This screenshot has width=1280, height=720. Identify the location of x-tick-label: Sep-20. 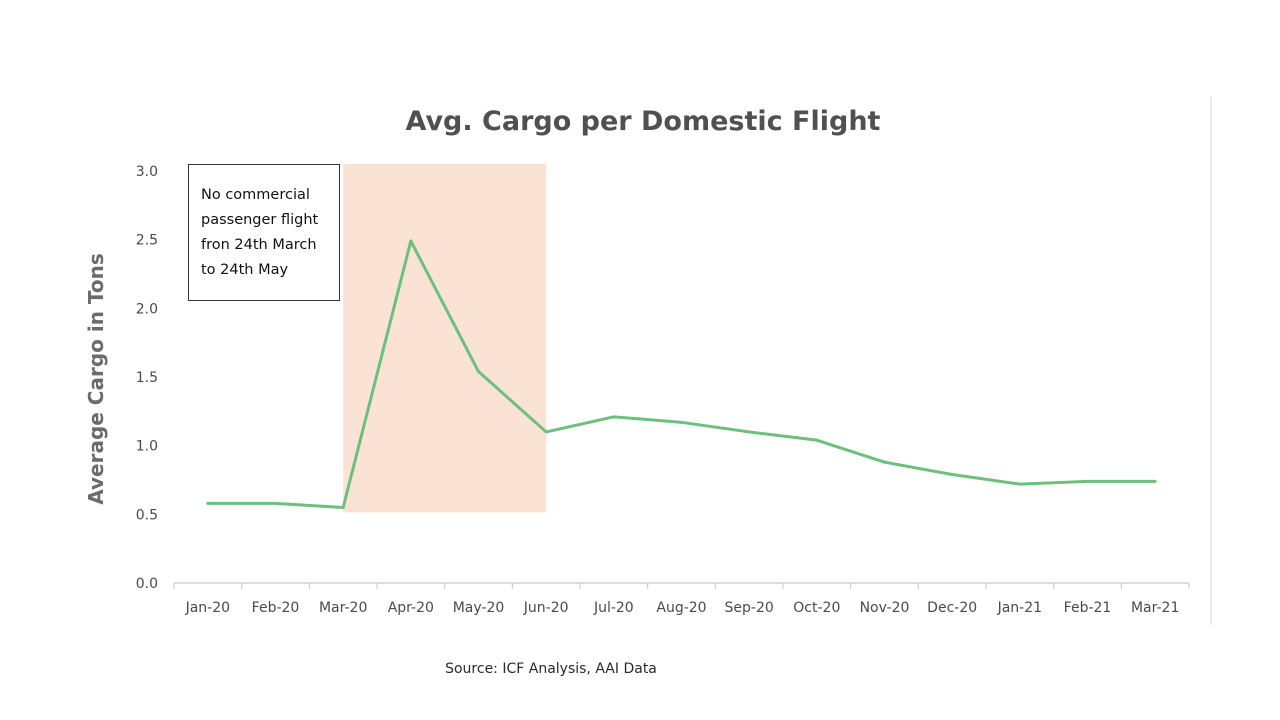
(749, 608).